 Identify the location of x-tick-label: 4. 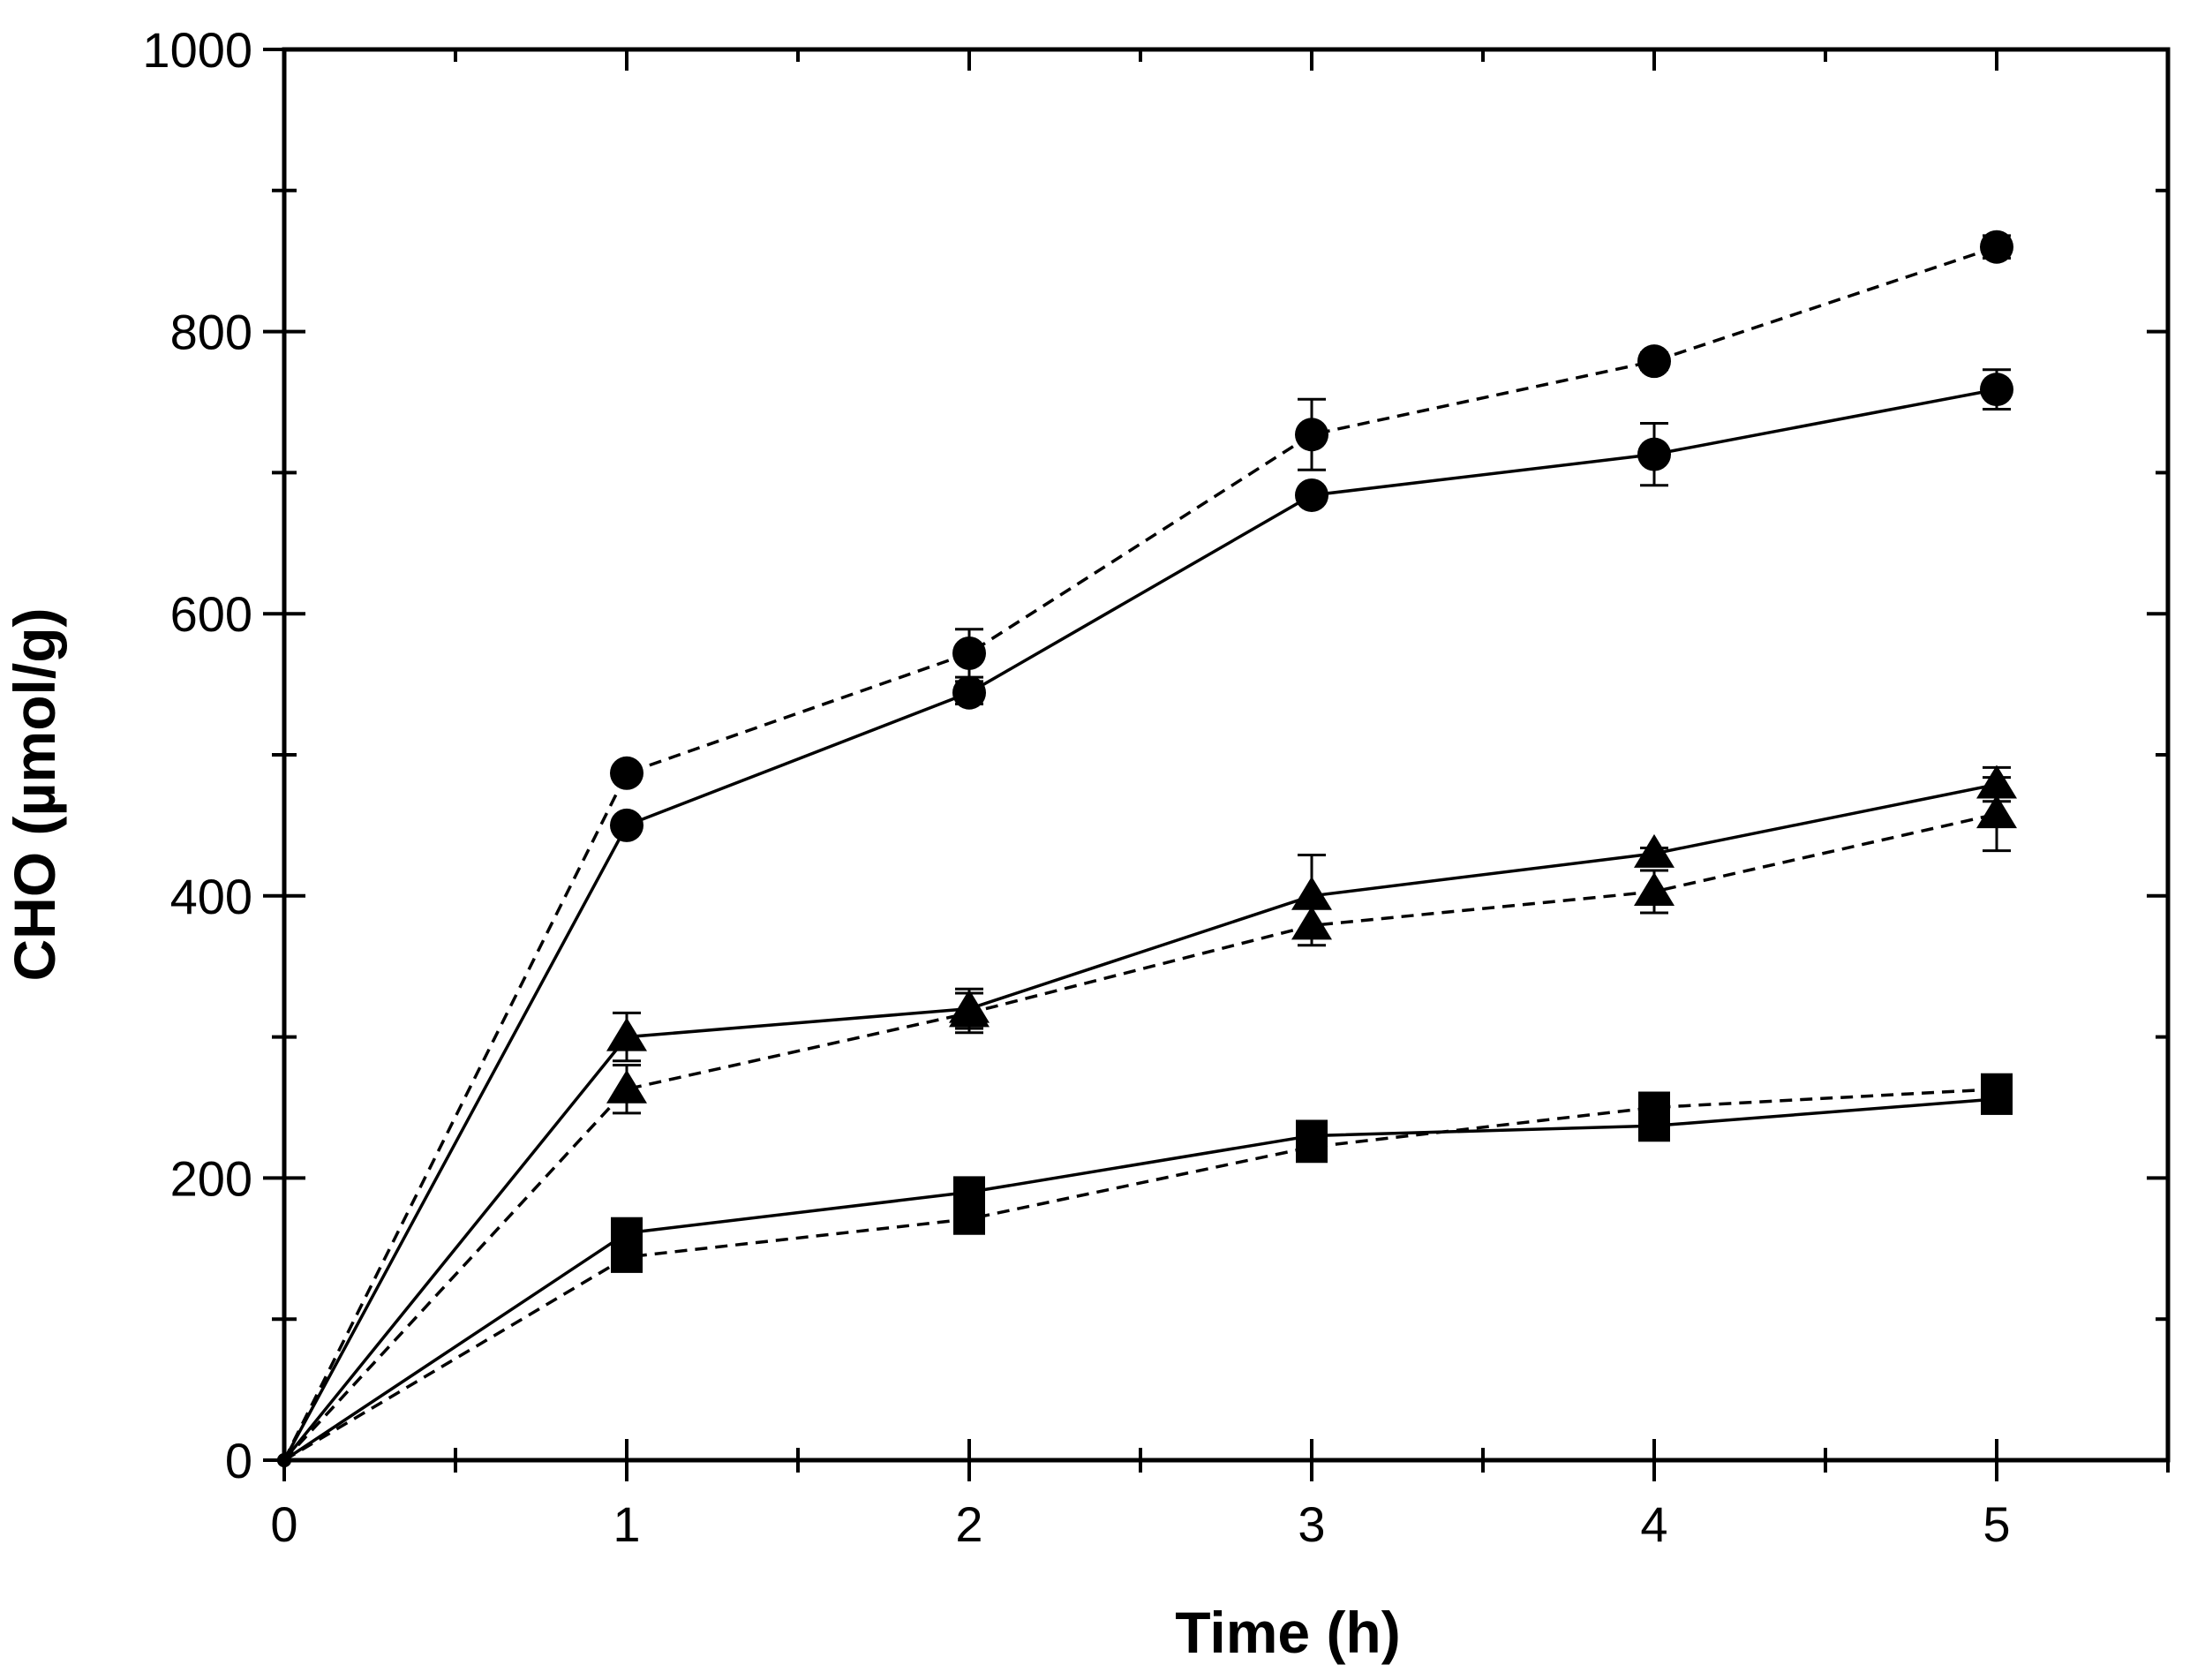
(1653, 1524).